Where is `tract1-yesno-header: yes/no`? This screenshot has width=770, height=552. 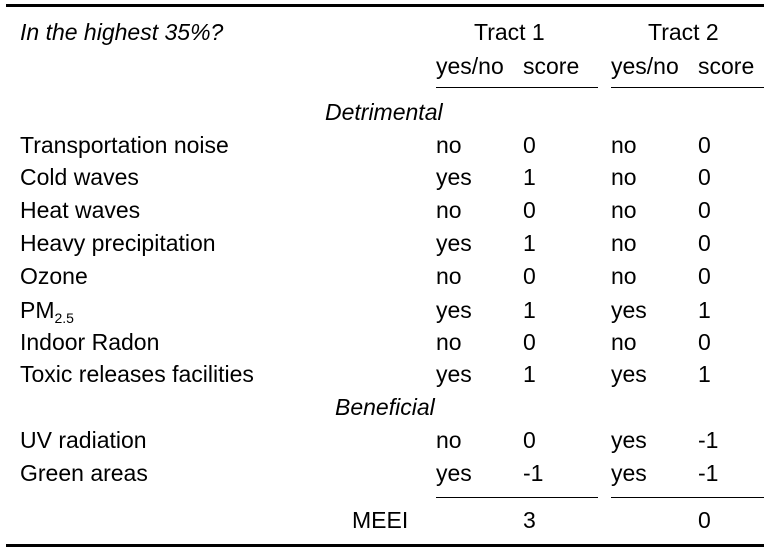
tract1-yesno-header: yes/no is located at coordinates (470, 66).